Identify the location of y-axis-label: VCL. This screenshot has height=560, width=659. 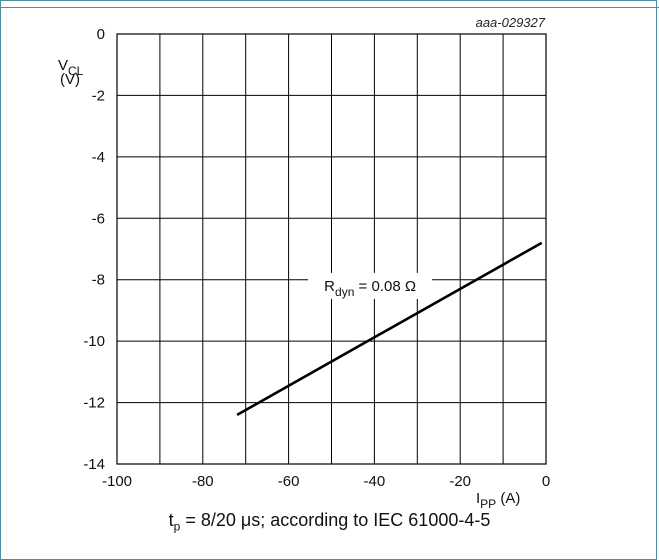
(71, 67).